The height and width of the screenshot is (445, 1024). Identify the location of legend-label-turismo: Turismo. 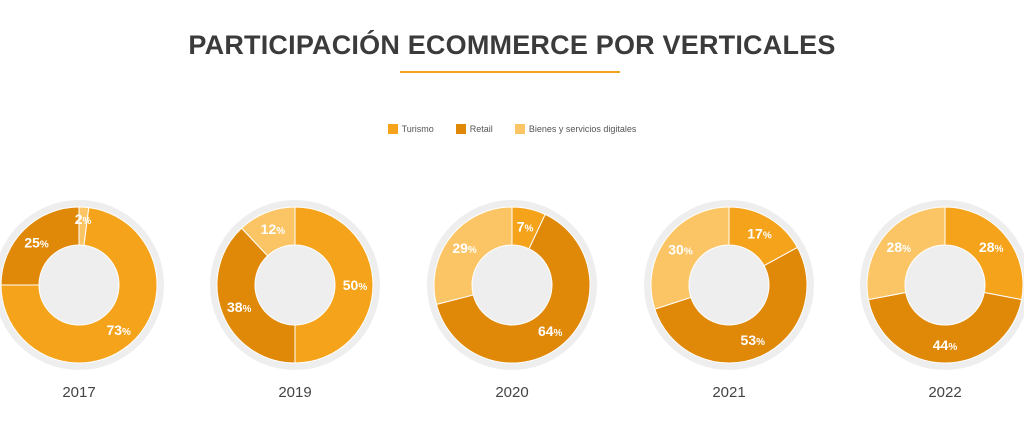
(417, 129).